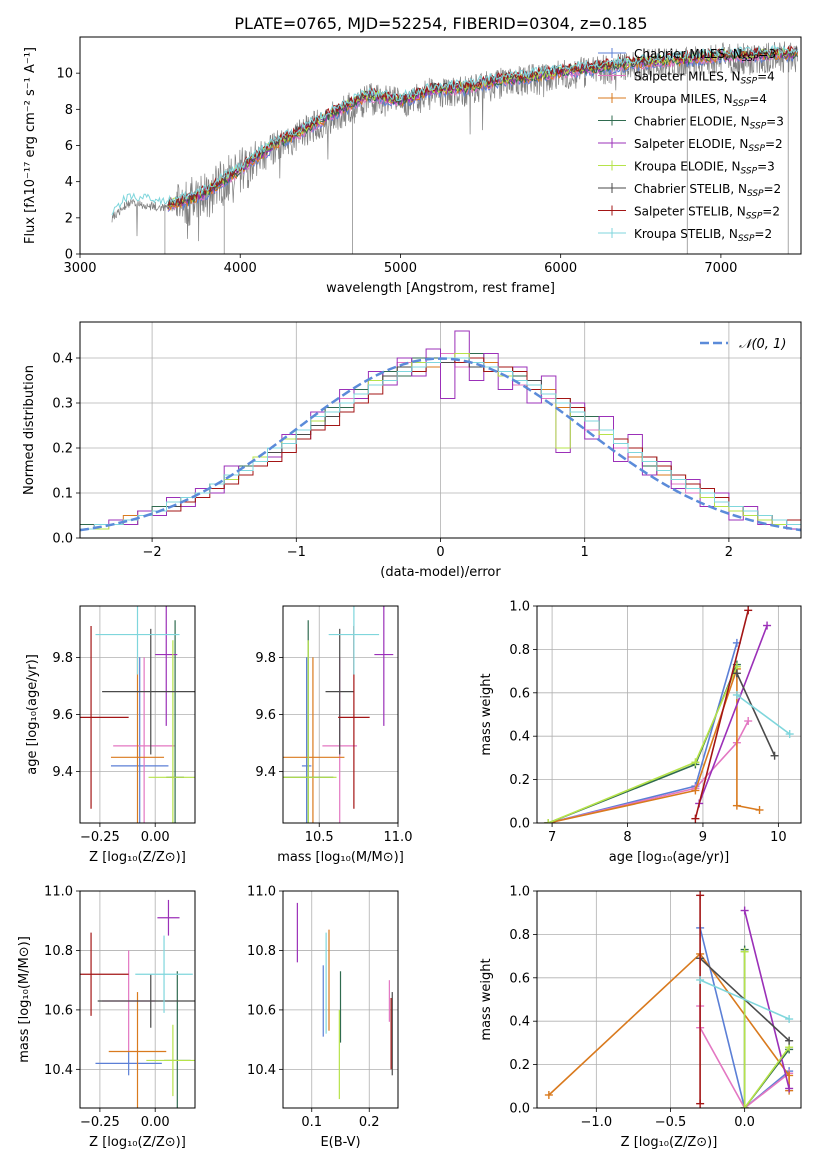 Image resolution: width=819 pixels, height=1170 pixels. Describe the element at coordinates (704, 168) in the screenshot. I see `legend-label-kroupa-elodie: Kroupa ELODIE, NSSP=3` at that location.